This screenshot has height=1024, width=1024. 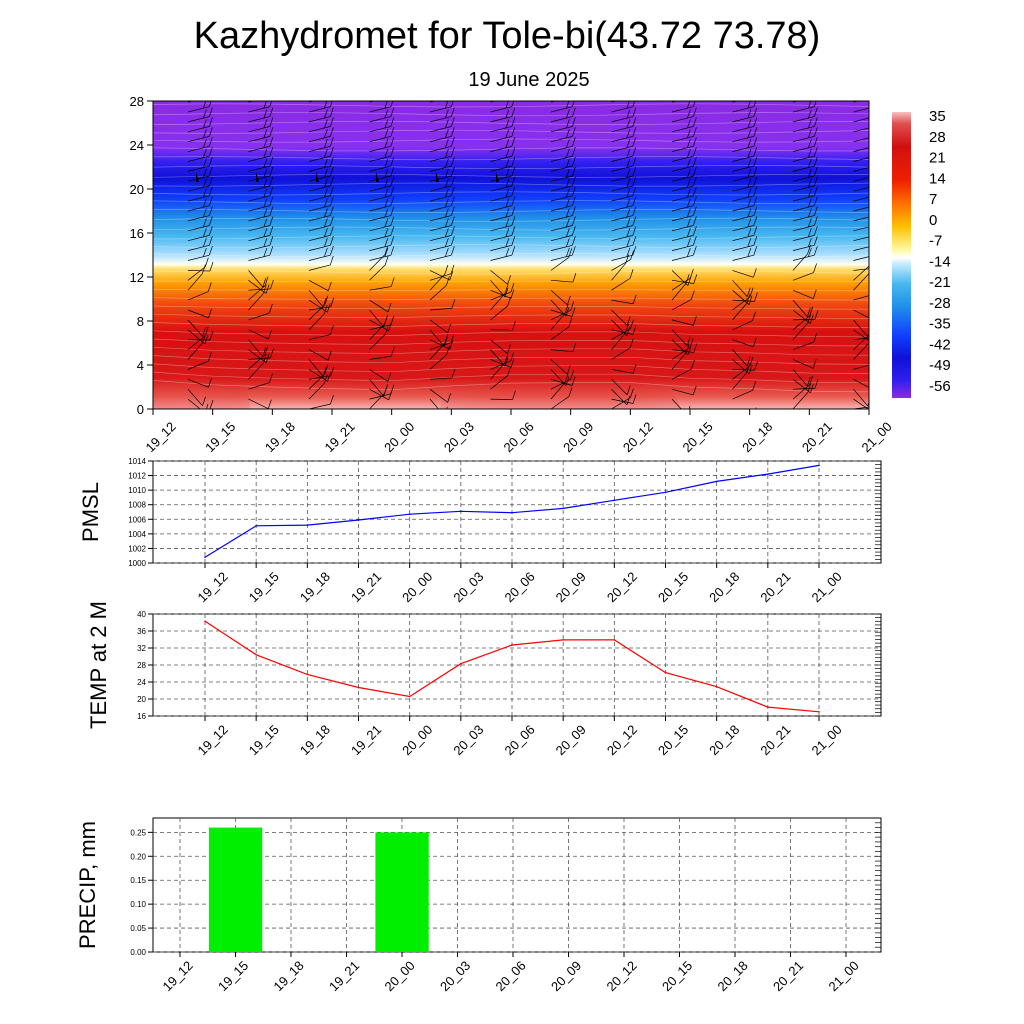 What do you see at coordinates (264, 587) in the screenshot?
I see `x-tick-label: 19_15` at bounding box center [264, 587].